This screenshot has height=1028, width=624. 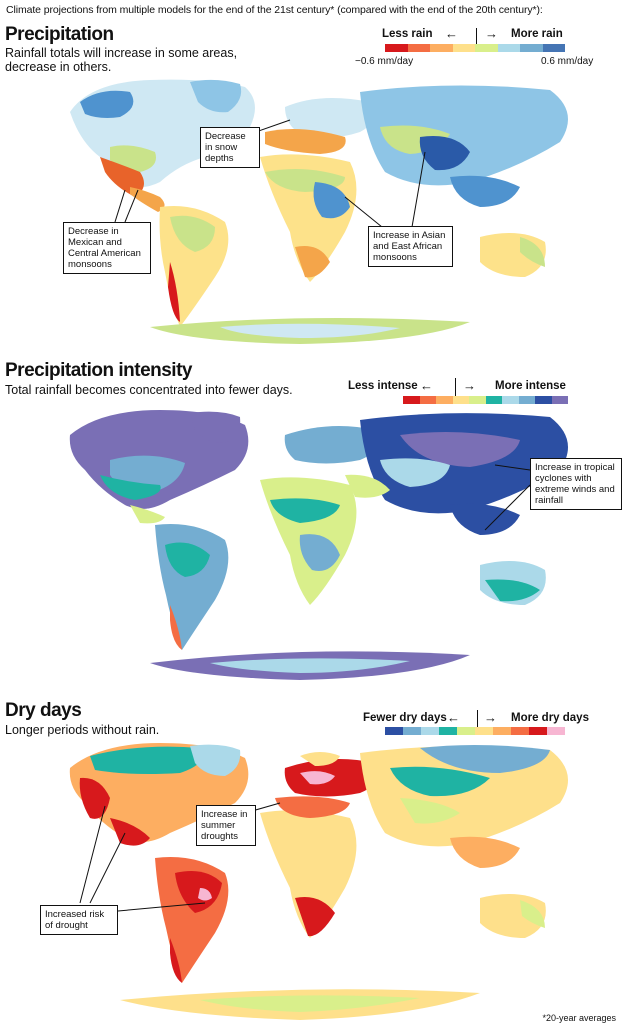 What do you see at coordinates (367, 486) in the screenshot?
I see `middle-east` at bounding box center [367, 486].